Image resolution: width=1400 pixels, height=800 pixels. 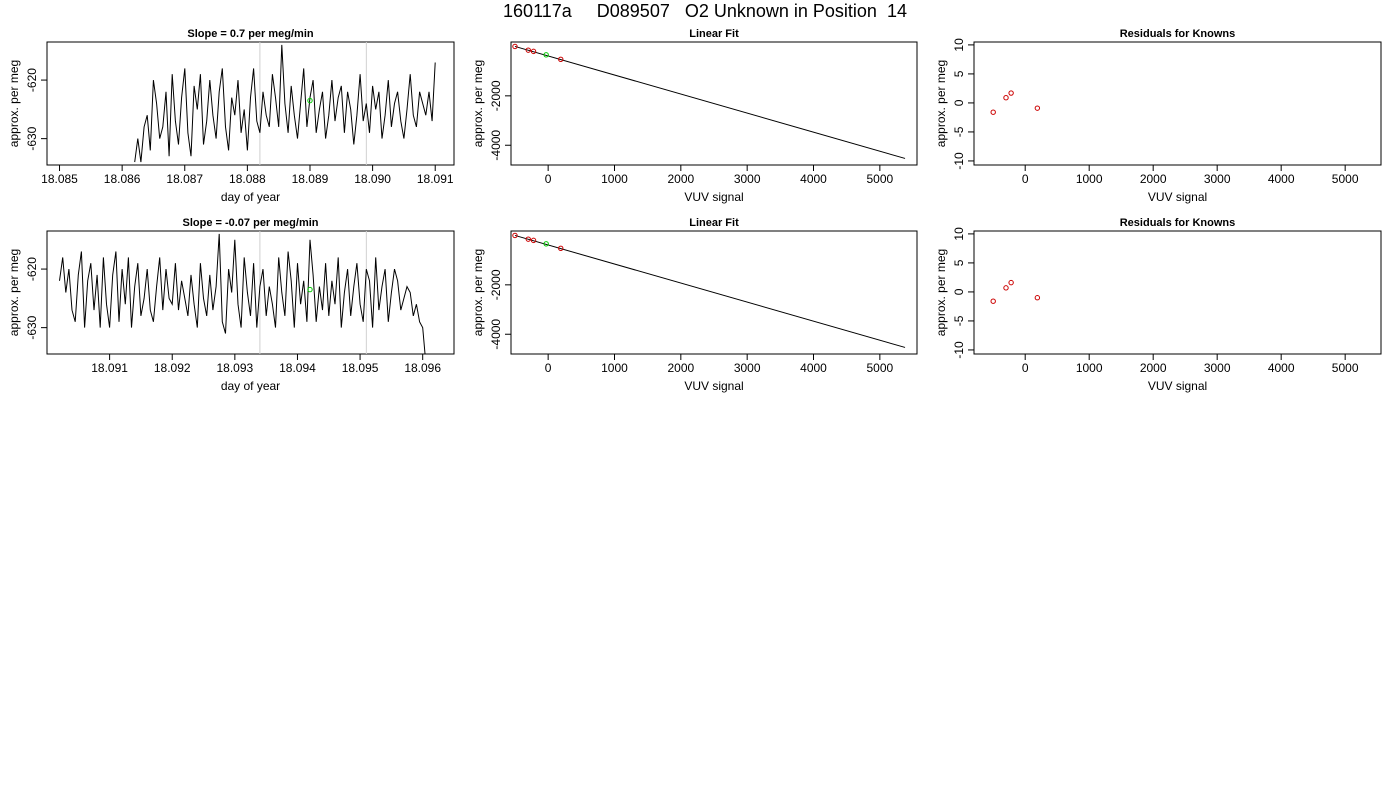 What do you see at coordinates (297, 368) in the screenshot?
I see `x-tick-label: 18.094` at bounding box center [297, 368].